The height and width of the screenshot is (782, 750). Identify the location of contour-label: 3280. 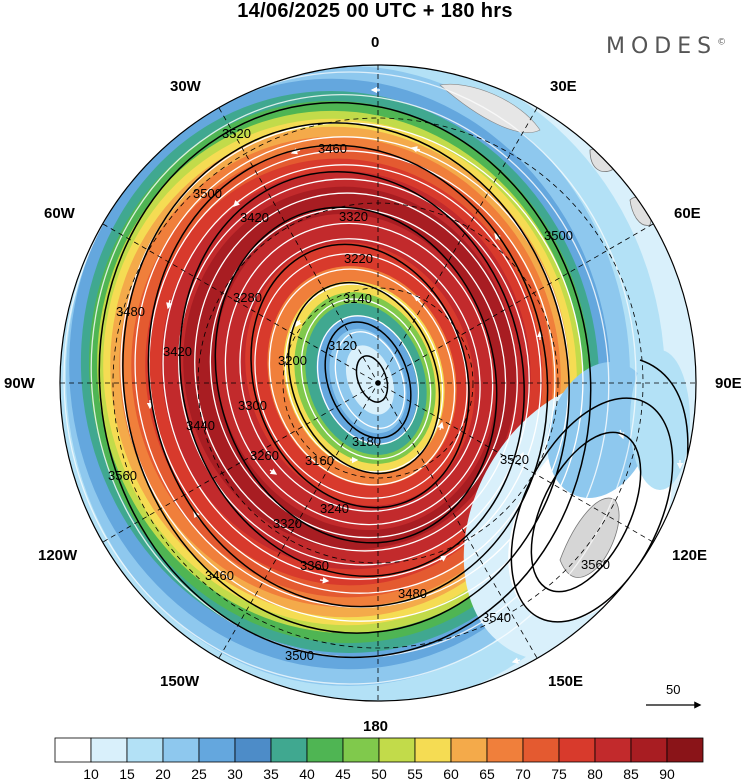
(247, 297).